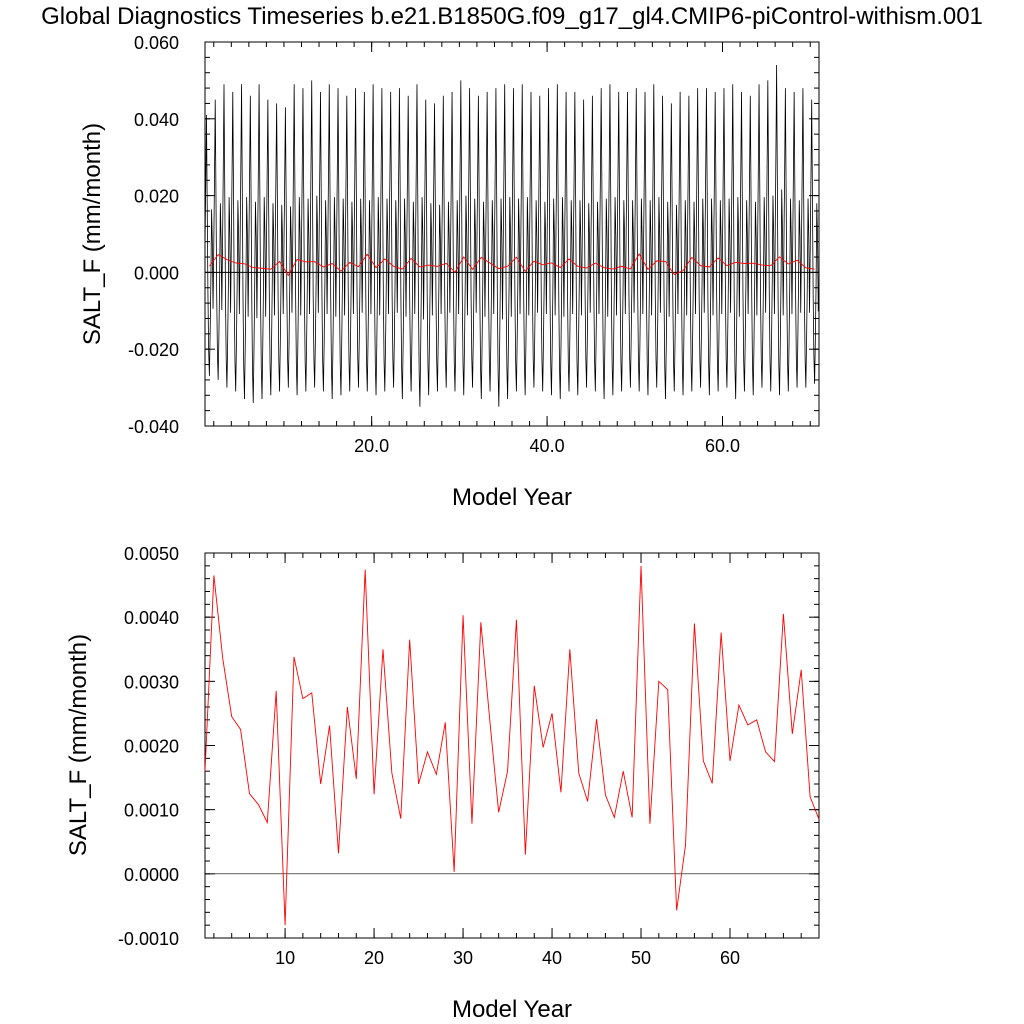 The image size is (1024, 1024). What do you see at coordinates (151, 875) in the screenshot?
I see `y-tick-label: 0.0000` at bounding box center [151, 875].